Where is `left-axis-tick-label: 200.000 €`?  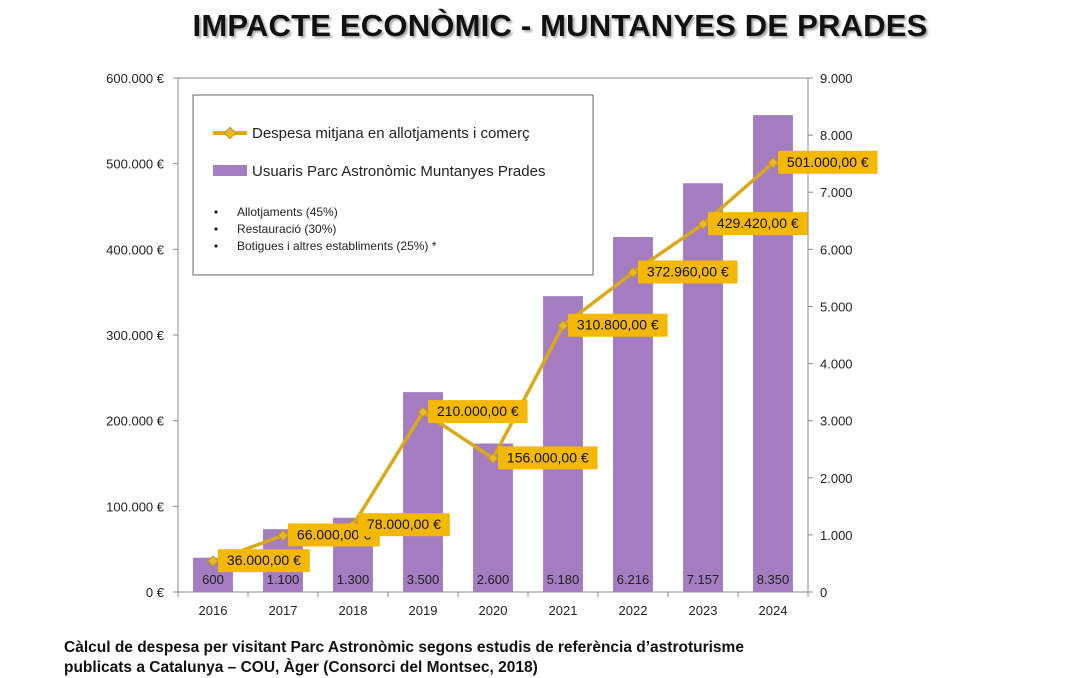 left-axis-tick-label: 200.000 € is located at coordinates (135, 421).